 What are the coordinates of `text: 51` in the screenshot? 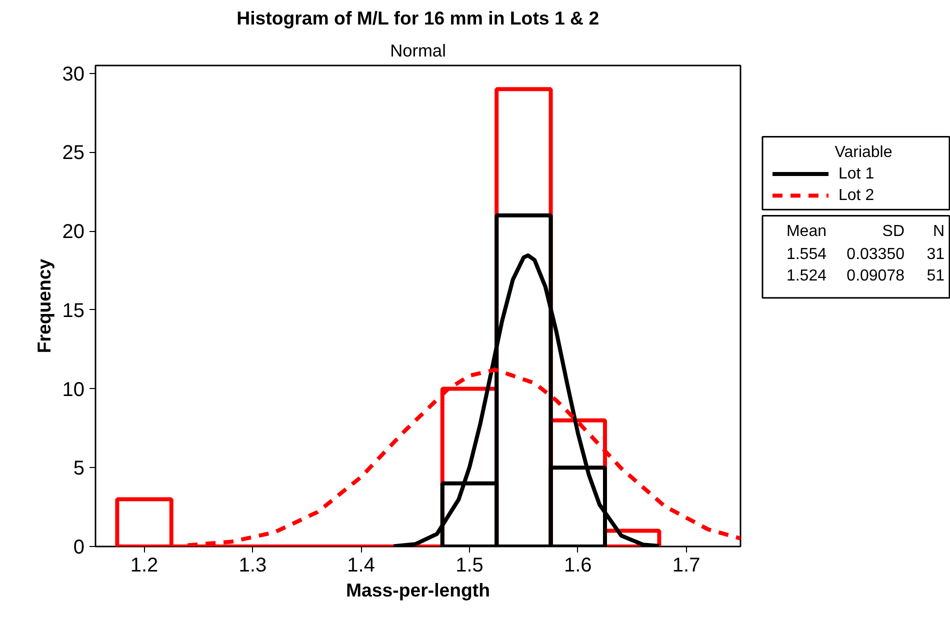 It's located at (935, 276).